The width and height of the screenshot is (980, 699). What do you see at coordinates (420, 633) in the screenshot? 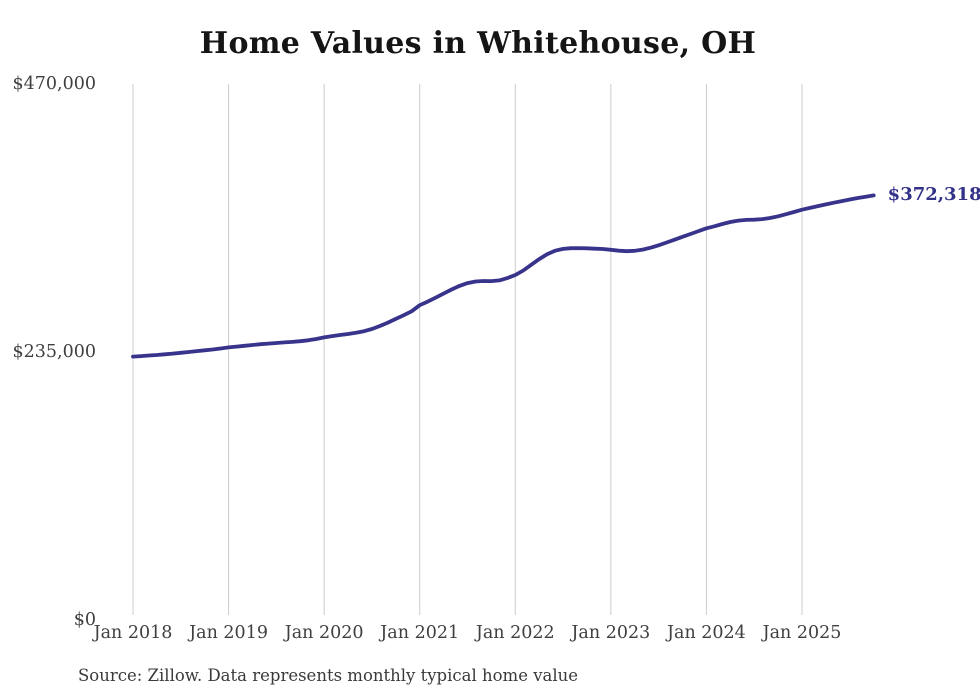
I see `x-tick-label: Jan 2021` at bounding box center [420, 633].